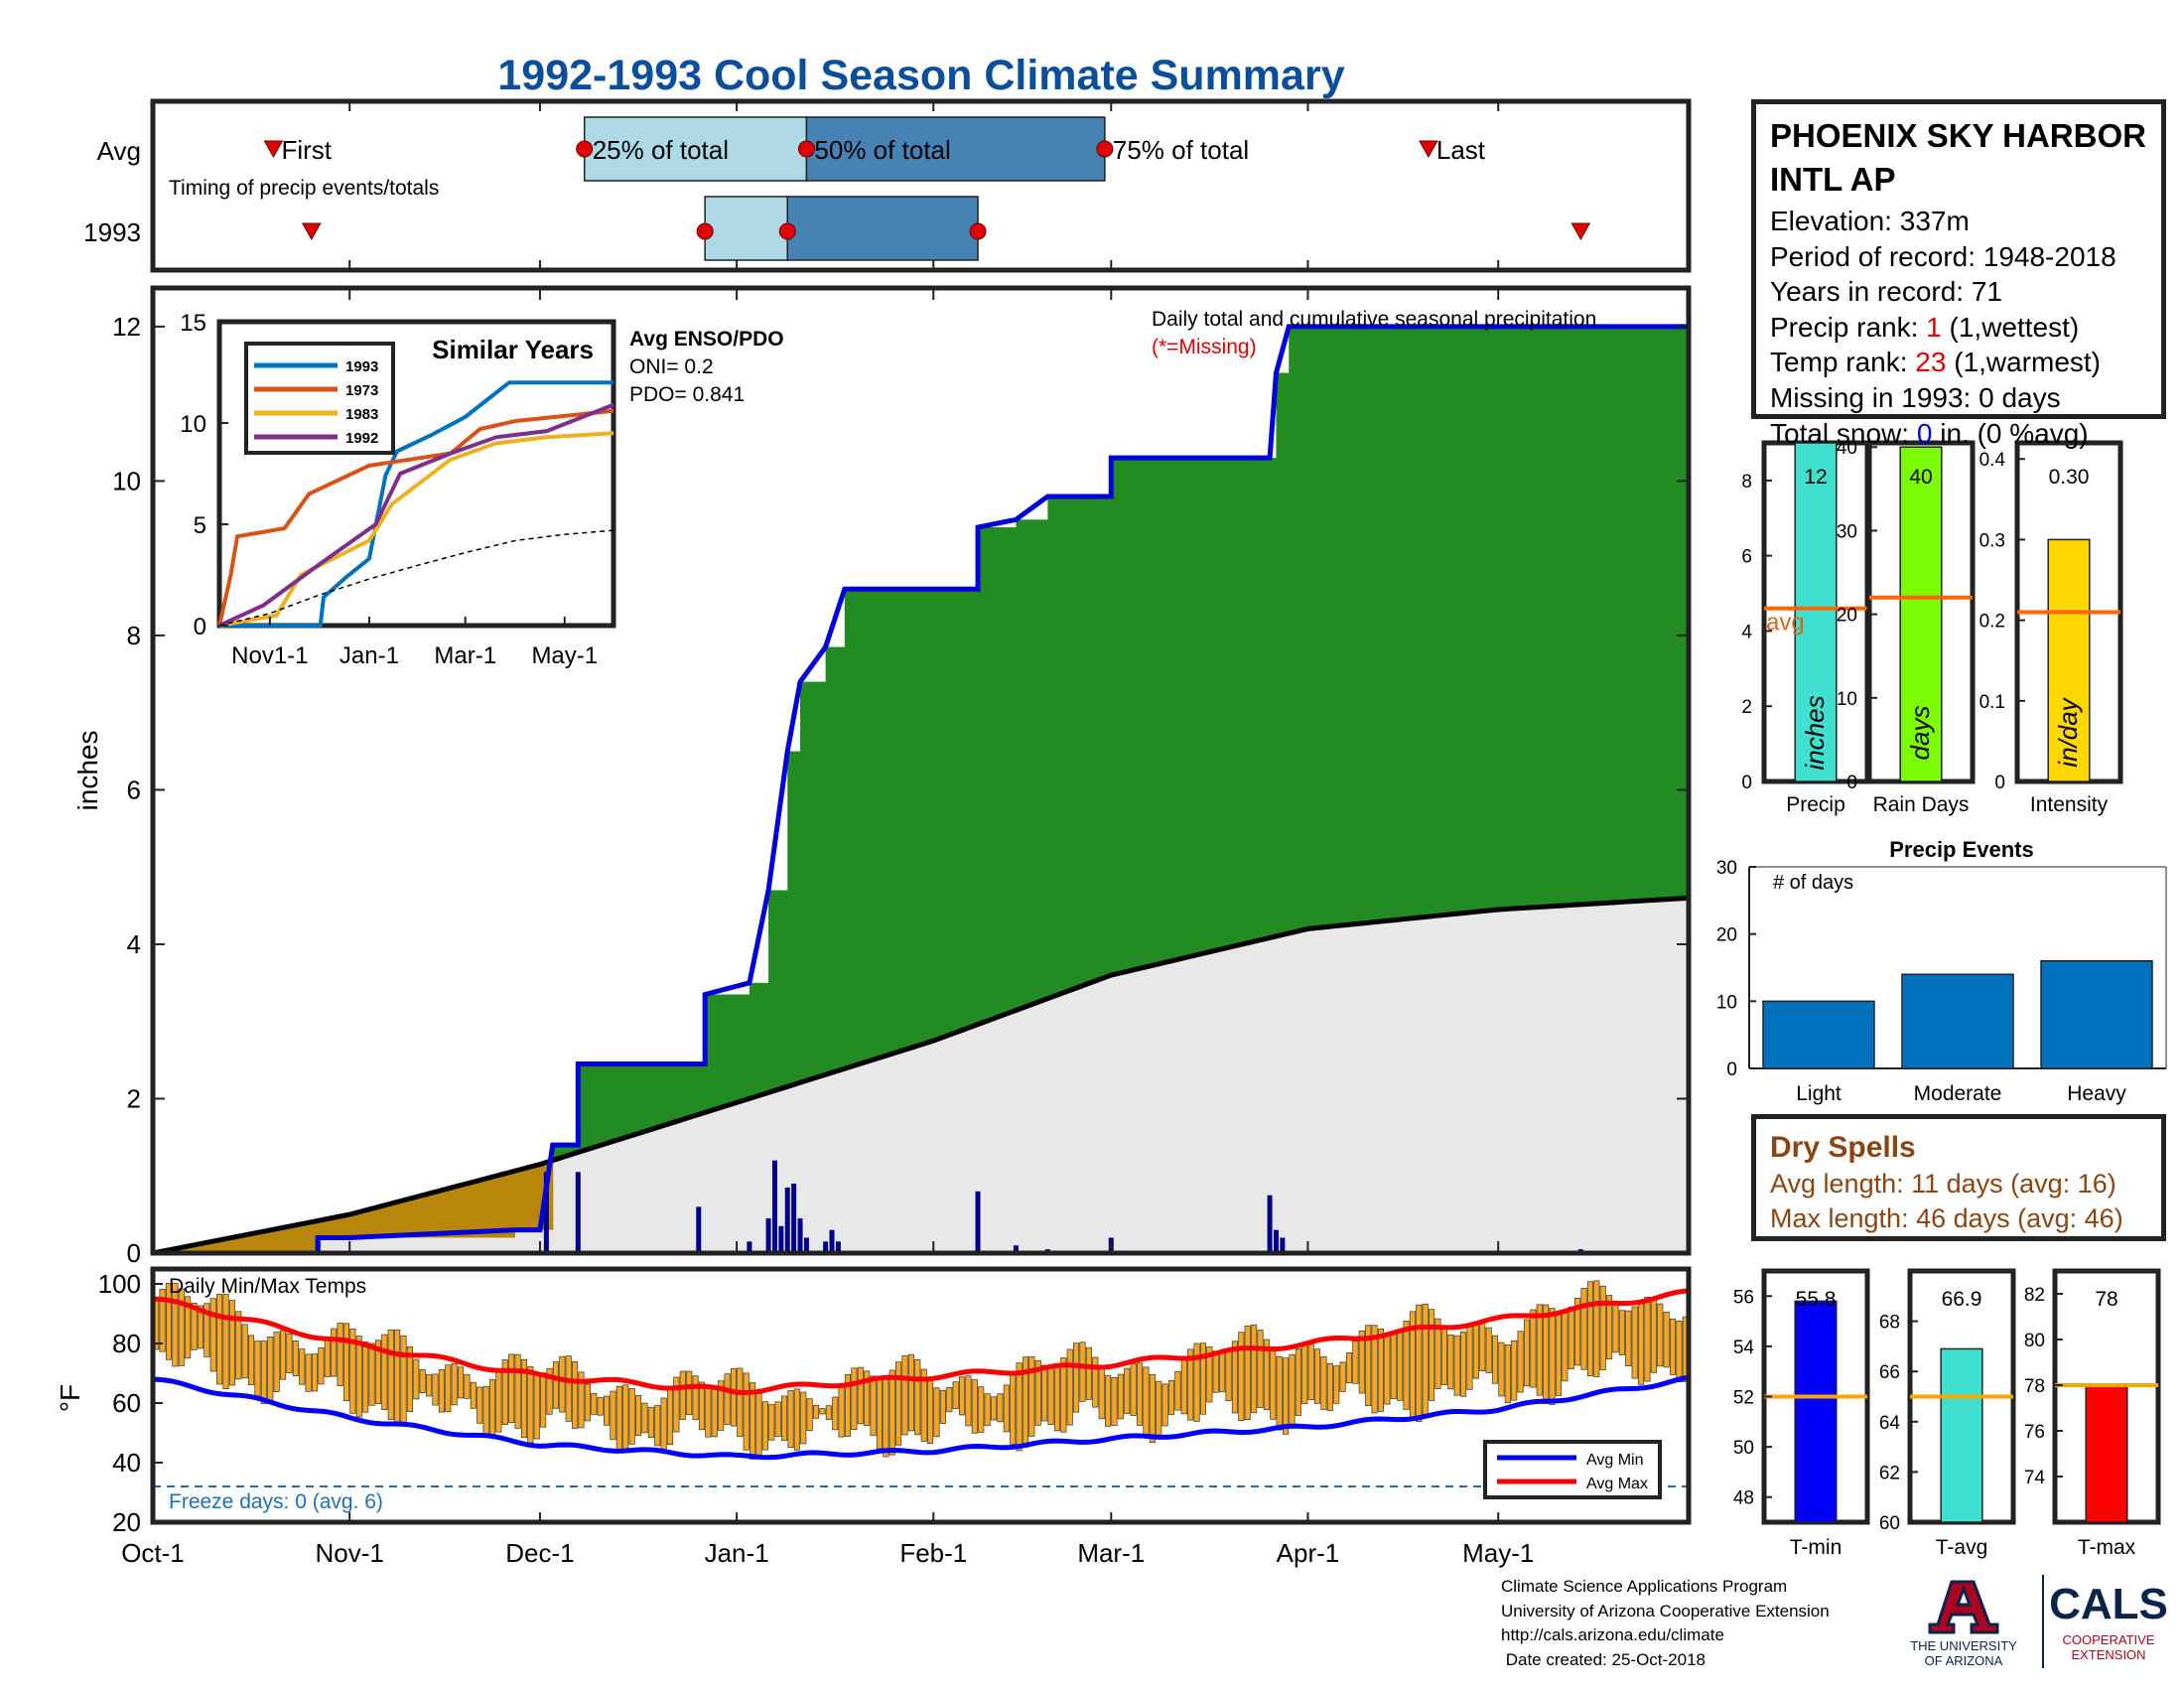  What do you see at coordinates (134, 789) in the screenshot?
I see `precip-y-tick-label: 6` at bounding box center [134, 789].